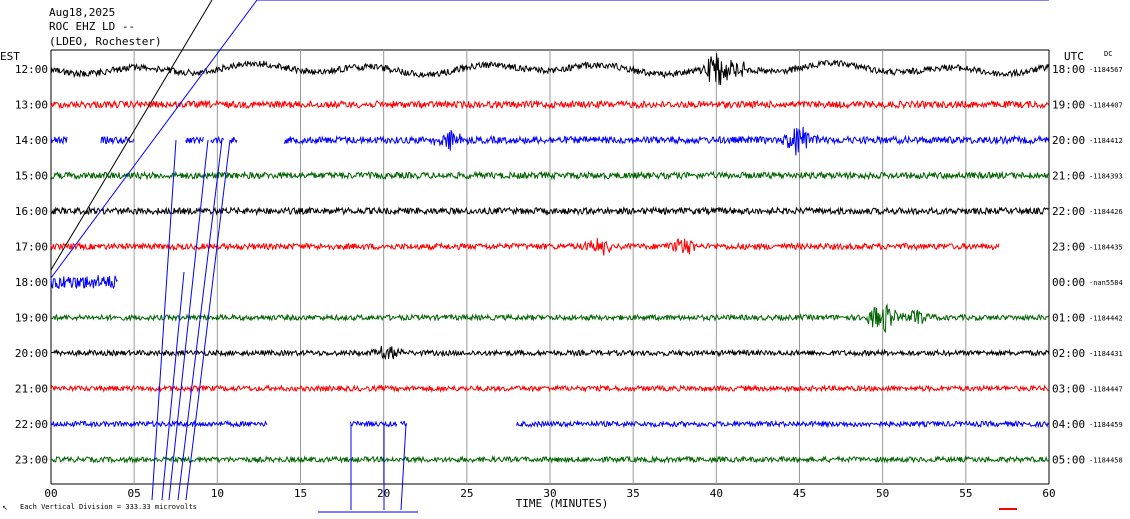  I want to click on date-label: Aug18,2025, so click(82, 12).